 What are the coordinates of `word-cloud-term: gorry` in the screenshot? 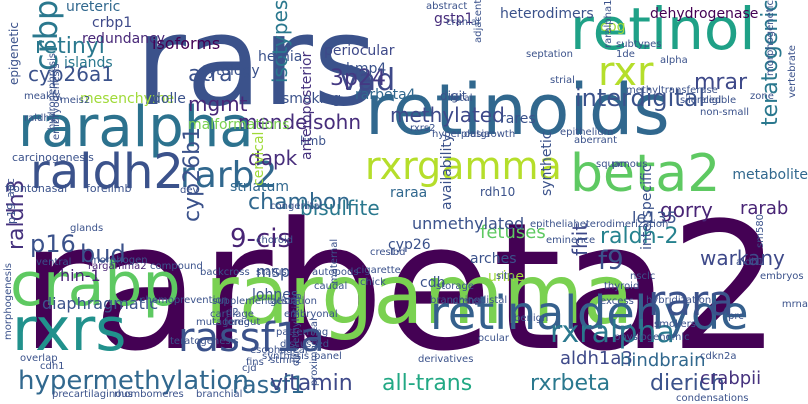 It's located at (686, 210).